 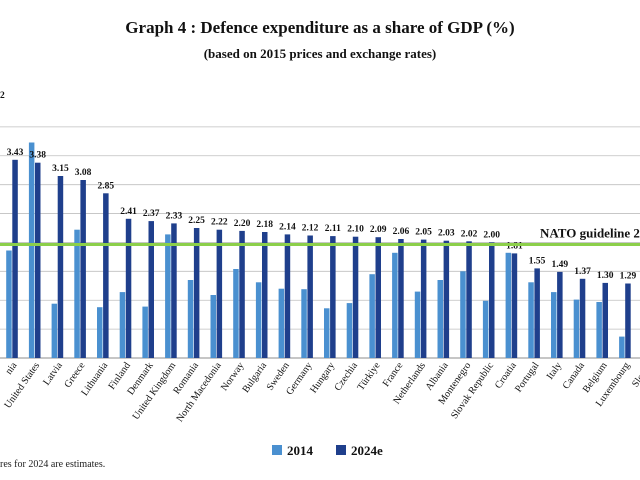 What do you see at coordinates (327, 450) in the screenshot?
I see `legend: 2014 2024e` at bounding box center [327, 450].